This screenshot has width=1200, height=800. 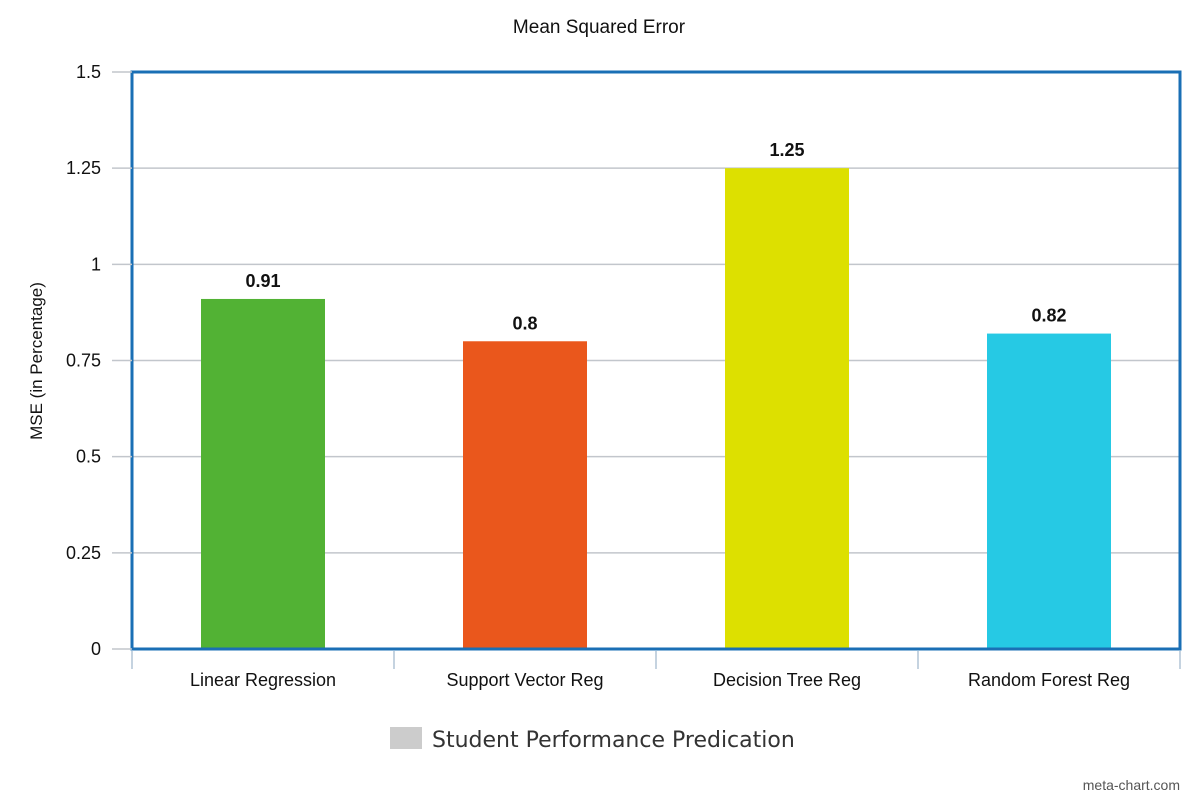 What do you see at coordinates (36, 361) in the screenshot?
I see `y-axis-label: MSE (in Percentage)` at bounding box center [36, 361].